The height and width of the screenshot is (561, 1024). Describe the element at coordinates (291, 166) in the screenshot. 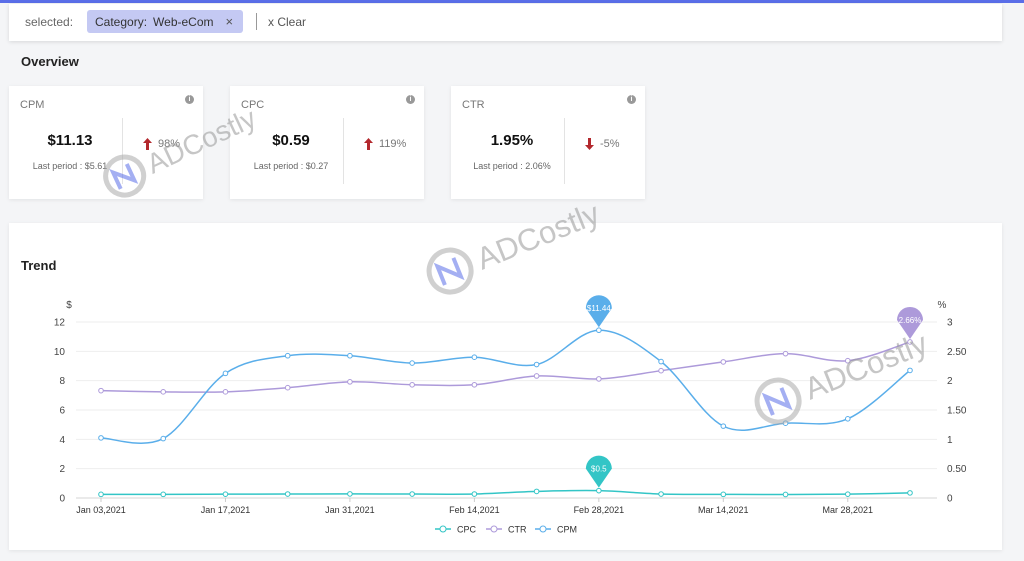

I see `kpi-last-period: Last period : $0.27` at that location.